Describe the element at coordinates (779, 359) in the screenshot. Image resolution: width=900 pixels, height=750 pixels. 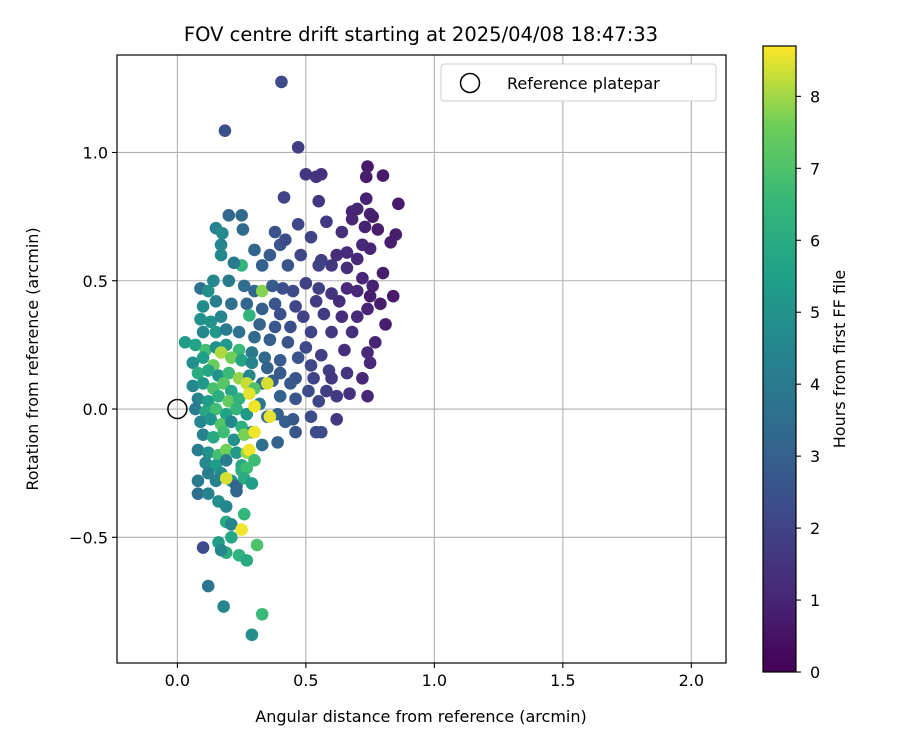
I see `colorbar-gradient` at that location.